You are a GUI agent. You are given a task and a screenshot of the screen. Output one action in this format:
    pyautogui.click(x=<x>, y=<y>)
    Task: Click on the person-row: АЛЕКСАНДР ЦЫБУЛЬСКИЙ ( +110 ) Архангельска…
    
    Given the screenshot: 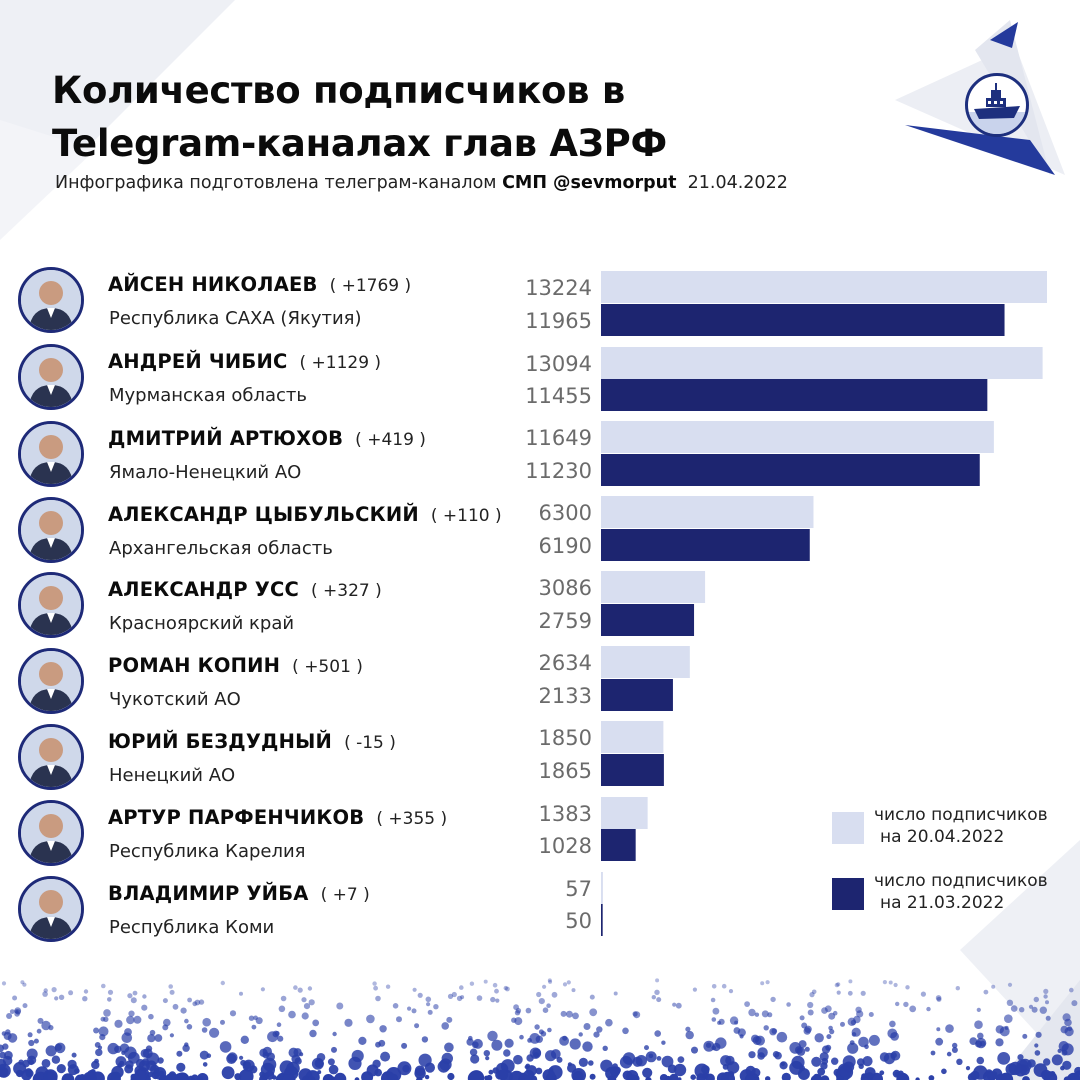 What is the action you would take?
    pyautogui.click(x=540, y=532)
    